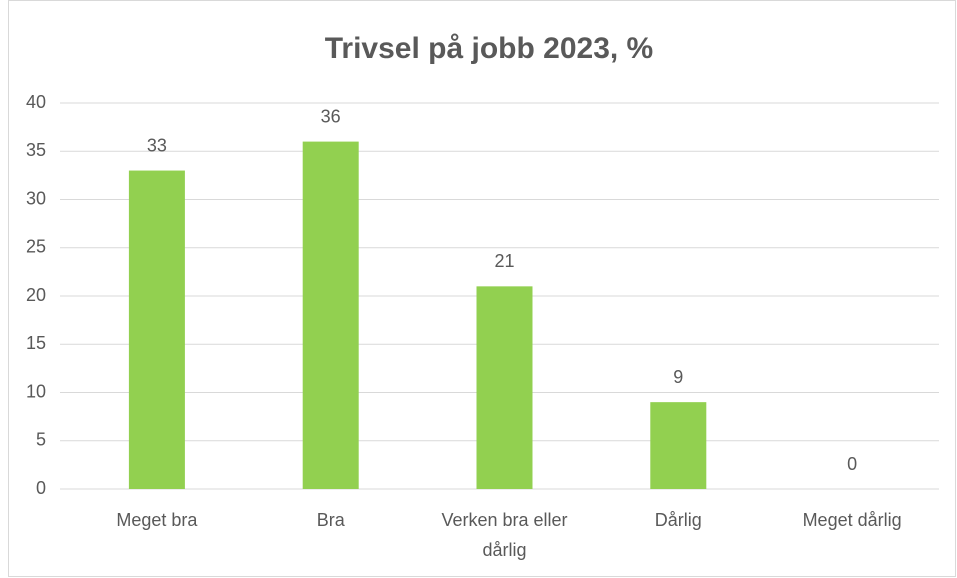  Describe the element at coordinates (36, 102) in the screenshot. I see `y-tick-label: 40` at that location.